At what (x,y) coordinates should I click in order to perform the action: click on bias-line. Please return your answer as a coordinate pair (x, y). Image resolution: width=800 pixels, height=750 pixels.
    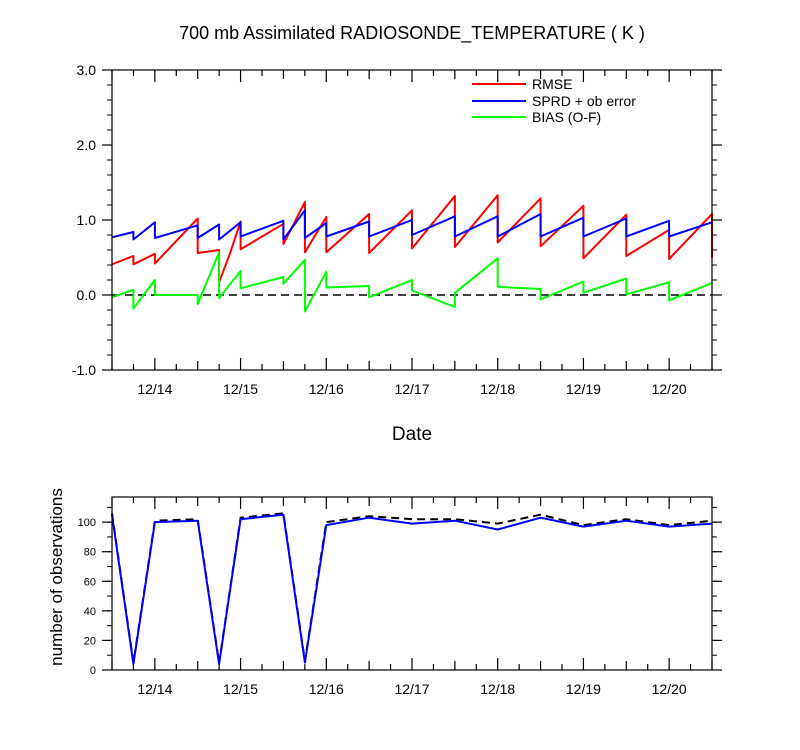
    Looking at the image, I should click on (412, 282).